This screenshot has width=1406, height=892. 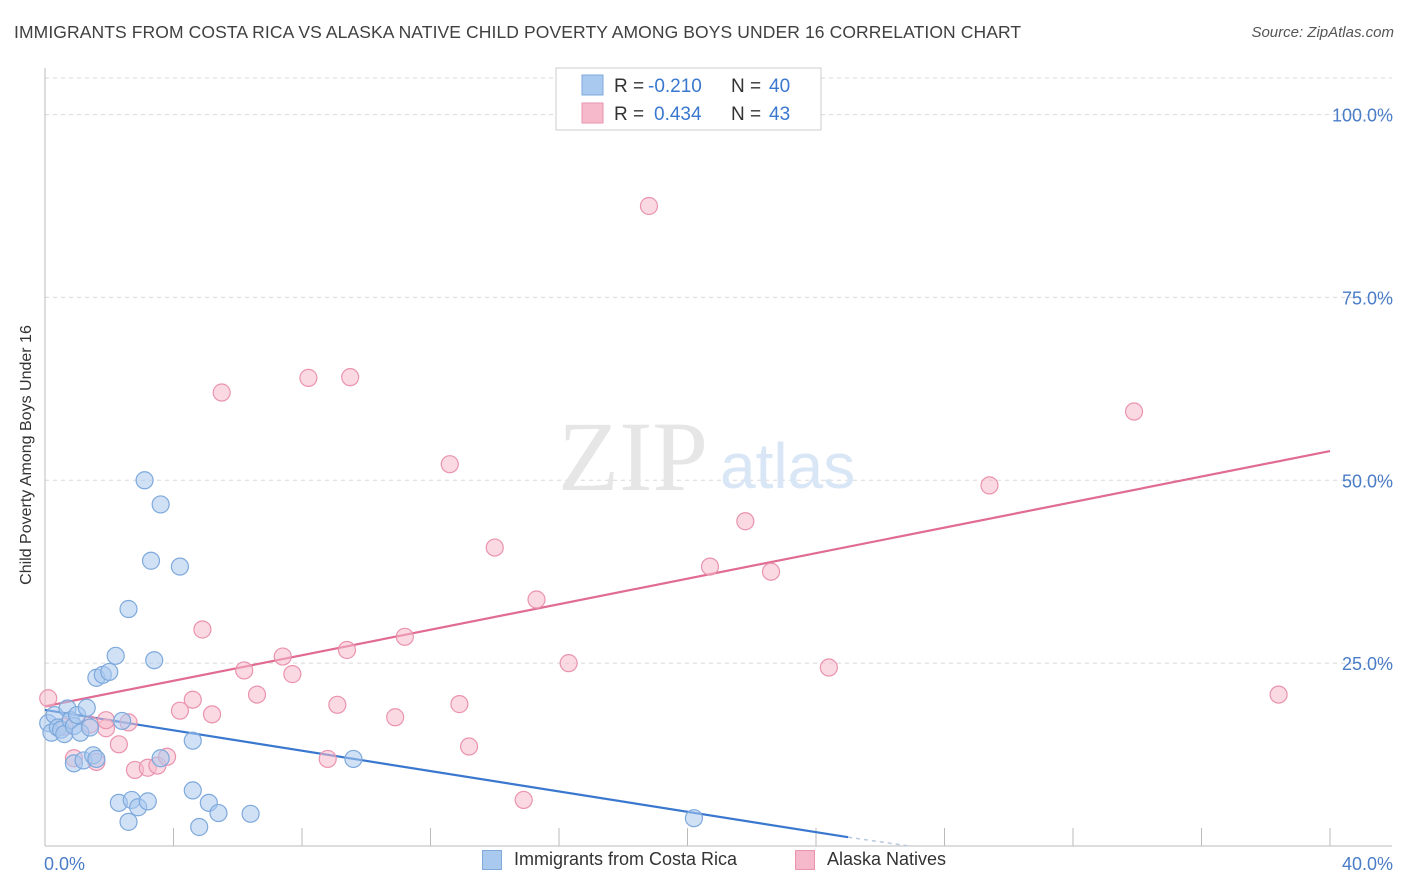 What do you see at coordinates (675, 86) in the screenshot?
I see `legend-blue-r-value: -0.210` at bounding box center [675, 86].